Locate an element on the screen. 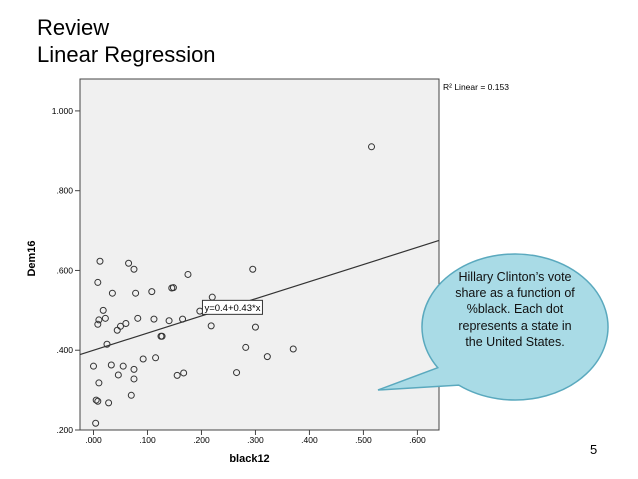 This screenshot has height=479, width=638. equation-box: y=0.4+0.43*x is located at coordinates (232, 307).